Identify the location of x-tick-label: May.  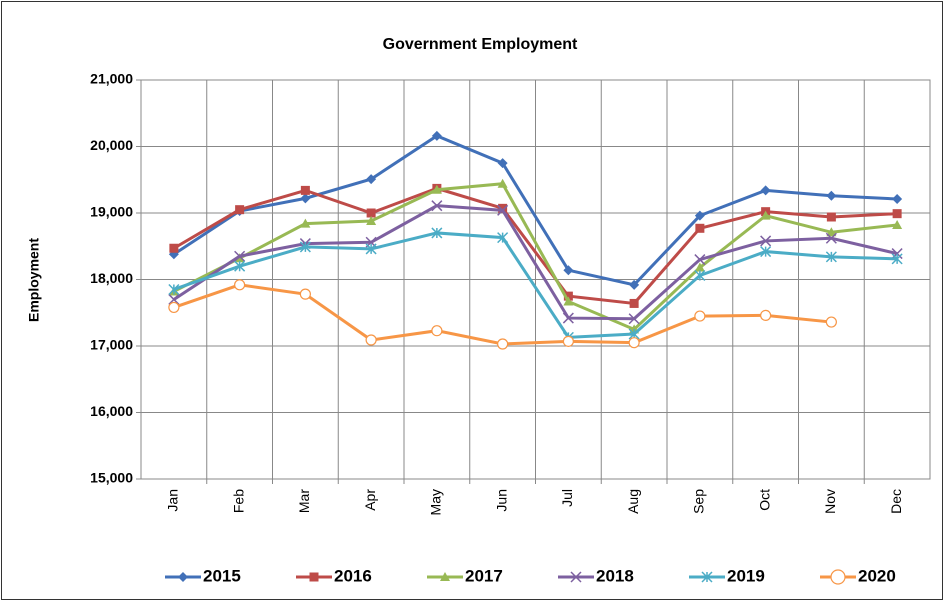
(436, 502).